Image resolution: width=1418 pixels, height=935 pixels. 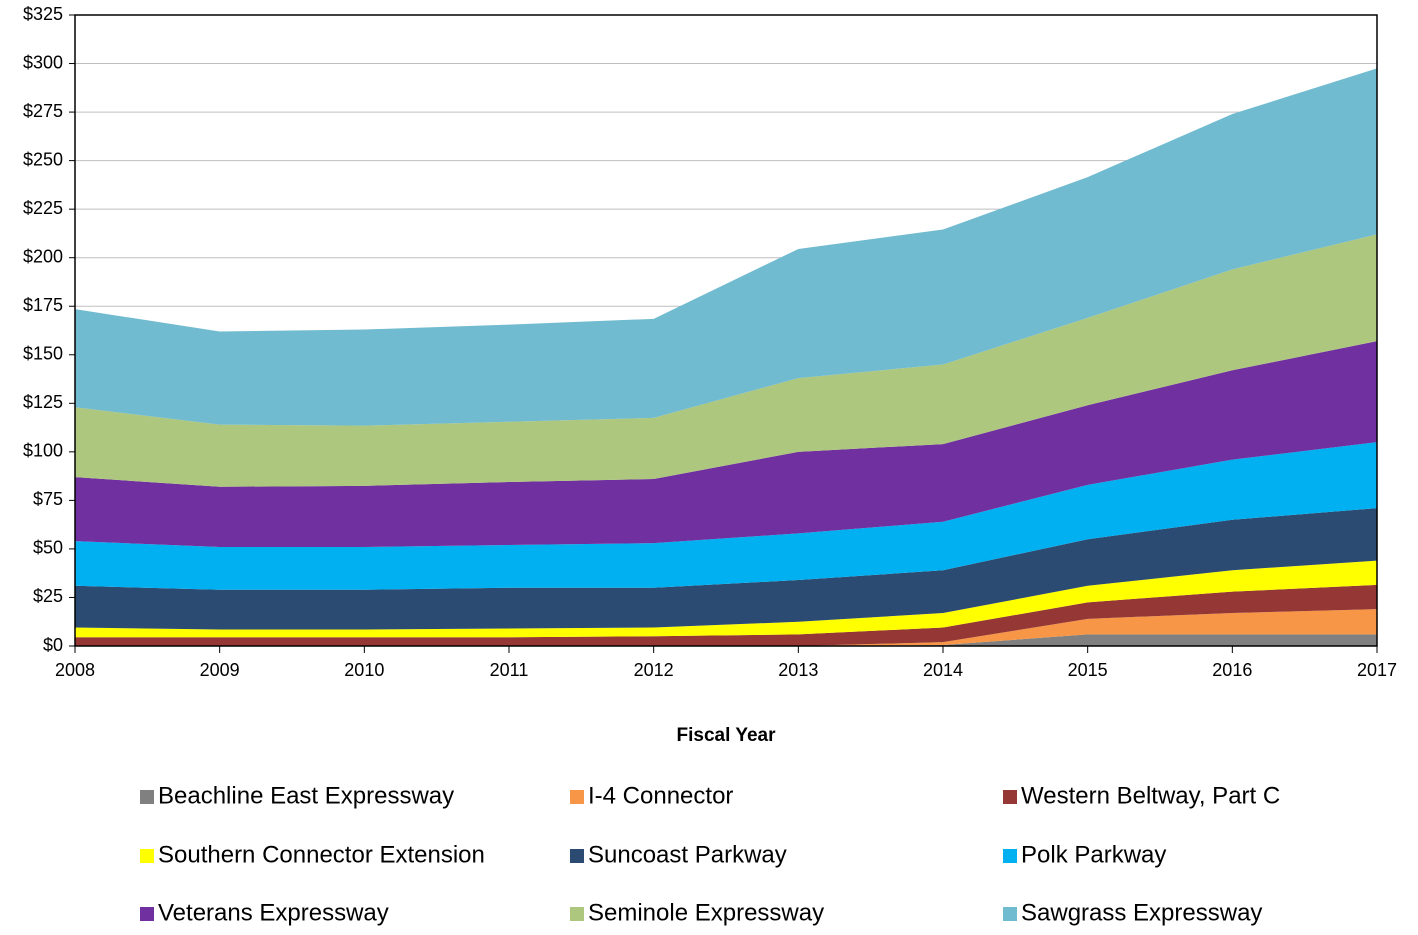 What do you see at coordinates (43, 451) in the screenshot?
I see `y-tick-label: $100` at bounding box center [43, 451].